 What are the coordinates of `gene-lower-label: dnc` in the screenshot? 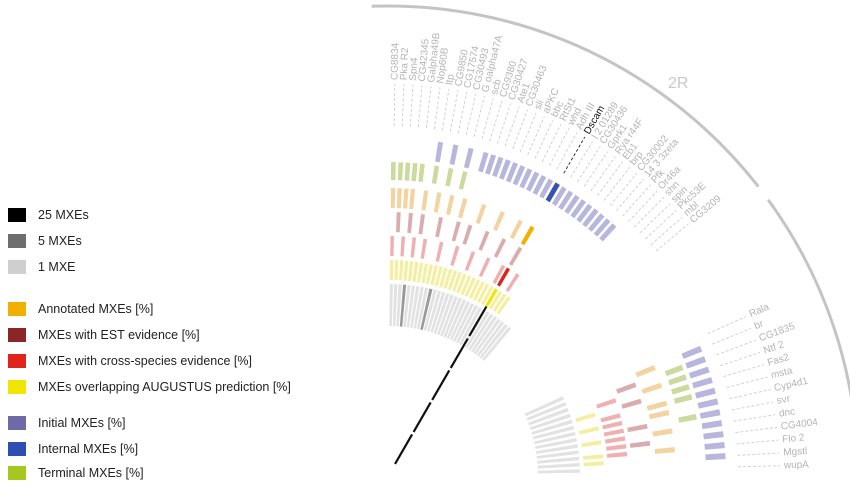 It's located at (787, 412).